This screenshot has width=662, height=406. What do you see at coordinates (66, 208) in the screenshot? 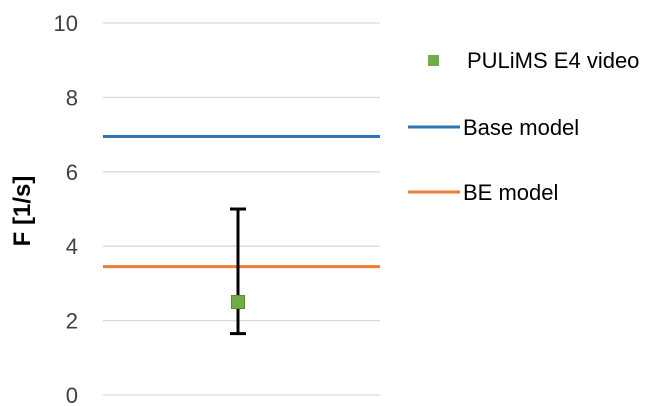
I see `y-tick-labels: 0 2 4 6 8 10` at bounding box center [66, 208].